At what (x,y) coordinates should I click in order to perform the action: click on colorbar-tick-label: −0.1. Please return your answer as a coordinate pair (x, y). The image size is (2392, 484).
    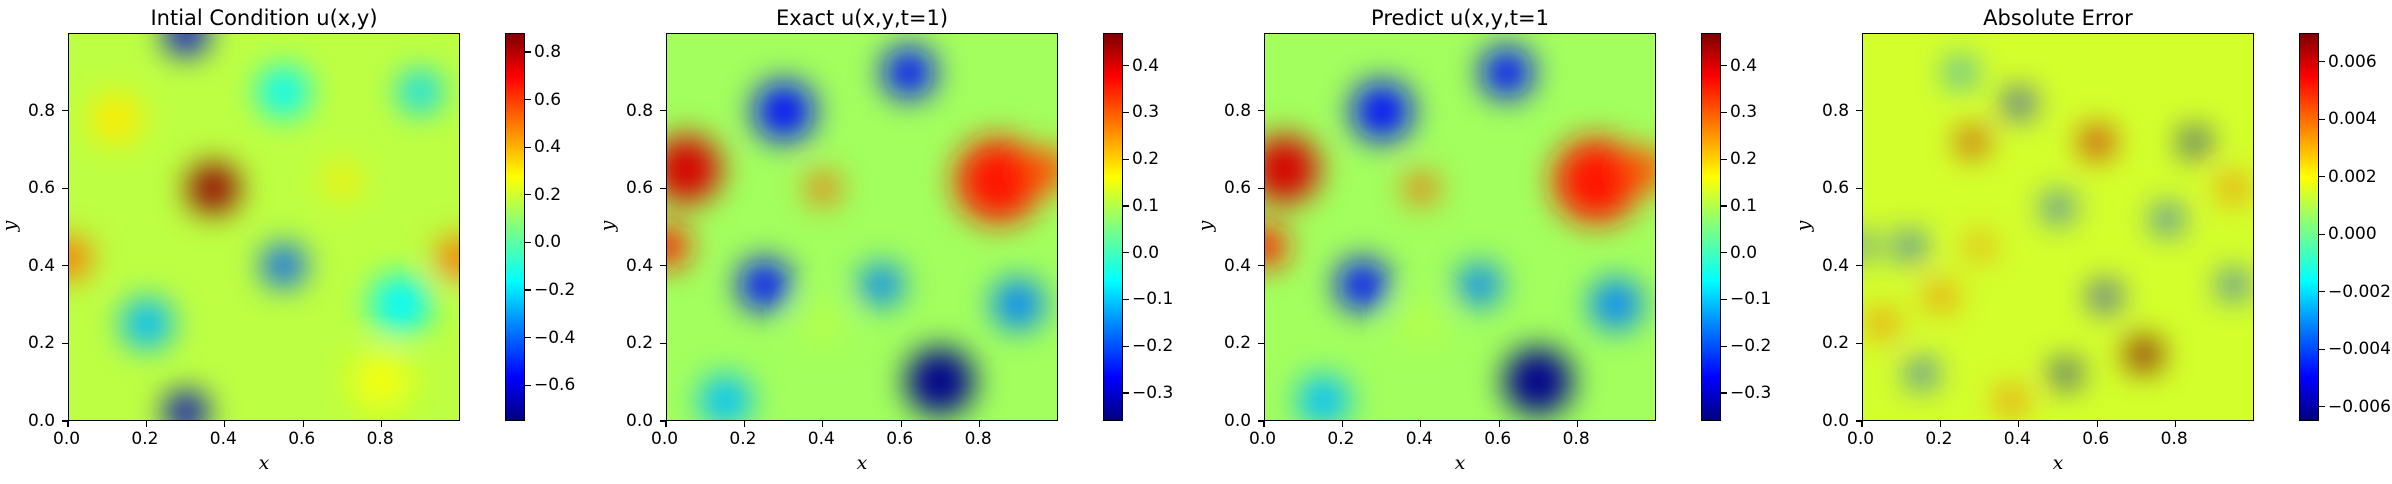
    Looking at the image, I should click on (1153, 299).